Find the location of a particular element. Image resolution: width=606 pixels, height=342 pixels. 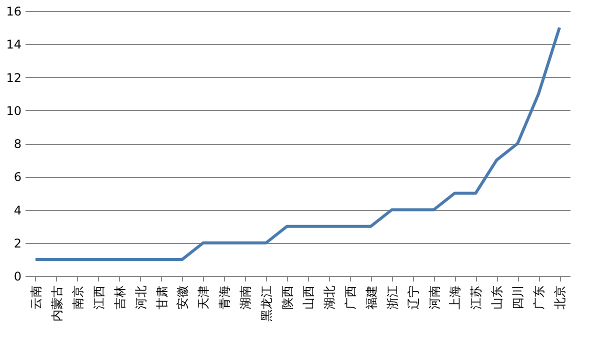

x-tick-label: 云南 is located at coordinates (35, 298).